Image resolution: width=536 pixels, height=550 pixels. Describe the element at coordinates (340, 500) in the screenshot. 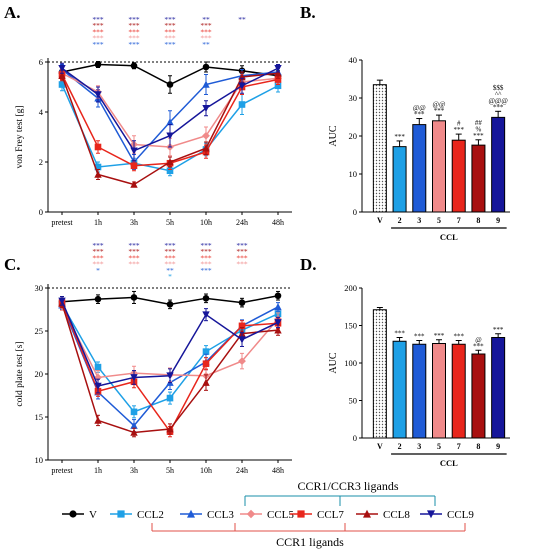

I see `ccr1-ccr3-bracket` at that location.